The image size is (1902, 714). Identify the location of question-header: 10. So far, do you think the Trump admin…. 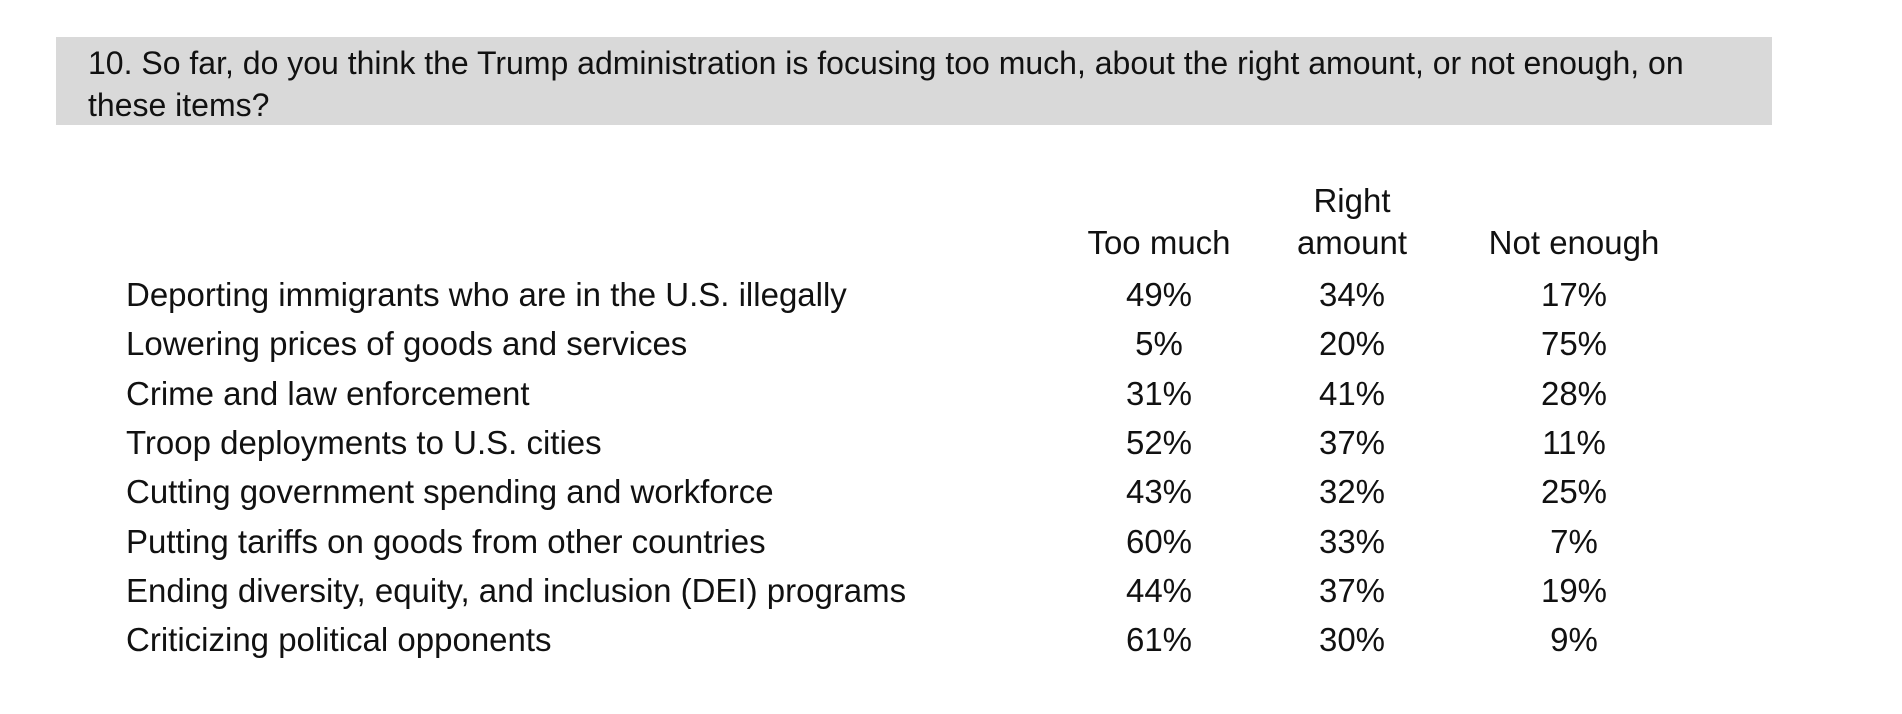
(914, 81).